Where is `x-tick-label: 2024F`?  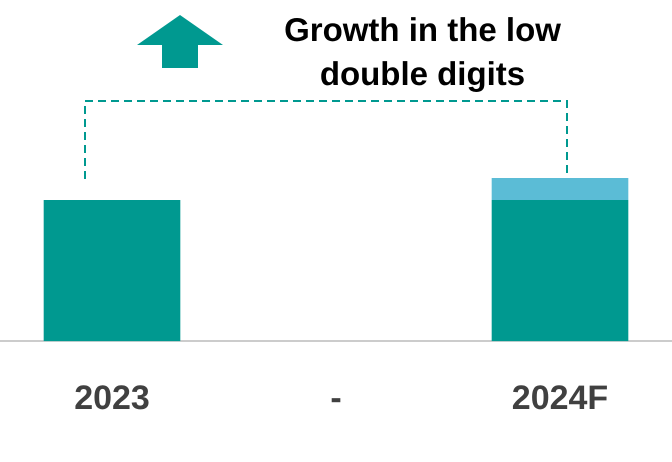
x-tick-label: 2024F is located at coordinates (560, 397).